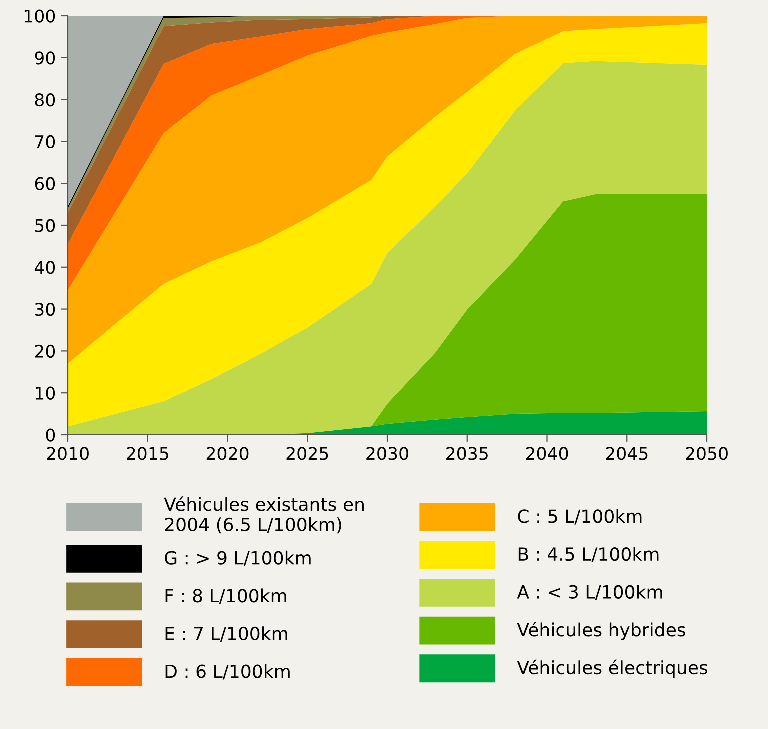 The height and width of the screenshot is (729, 768). Describe the element at coordinates (45, 267) in the screenshot. I see `y-tick-label: 40` at that location.